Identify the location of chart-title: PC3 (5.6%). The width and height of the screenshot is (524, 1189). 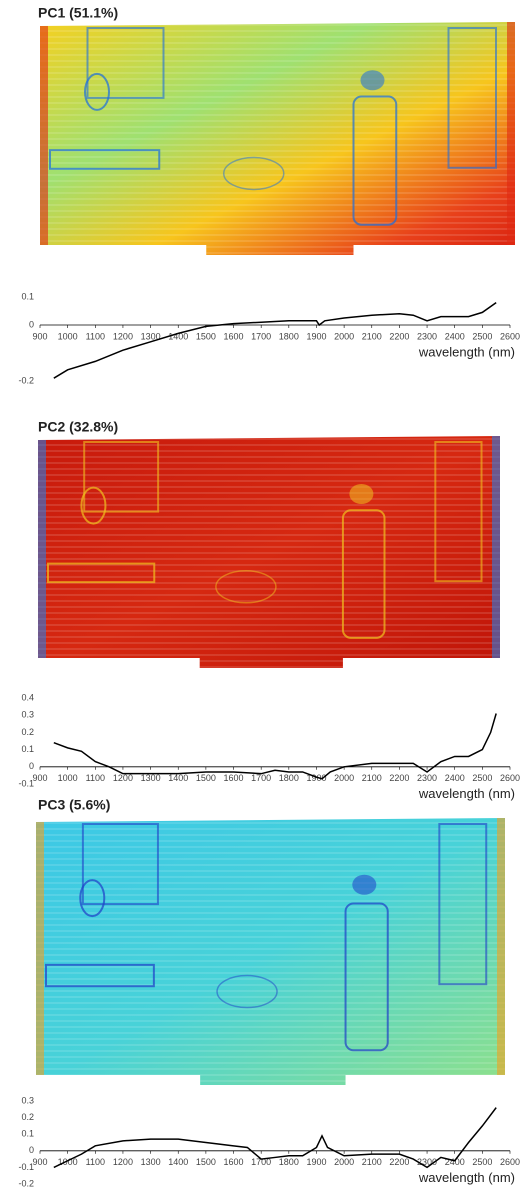
(74, 805).